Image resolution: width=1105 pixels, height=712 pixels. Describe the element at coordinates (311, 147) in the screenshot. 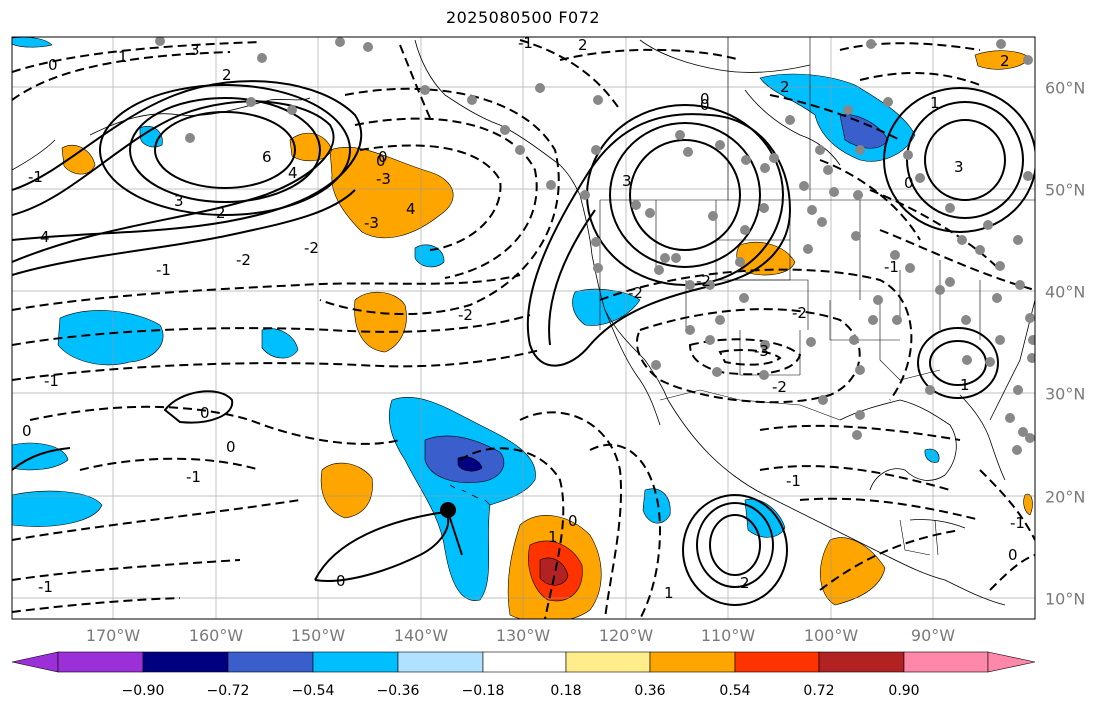

I see `shade-orange-west-aleutian` at that location.